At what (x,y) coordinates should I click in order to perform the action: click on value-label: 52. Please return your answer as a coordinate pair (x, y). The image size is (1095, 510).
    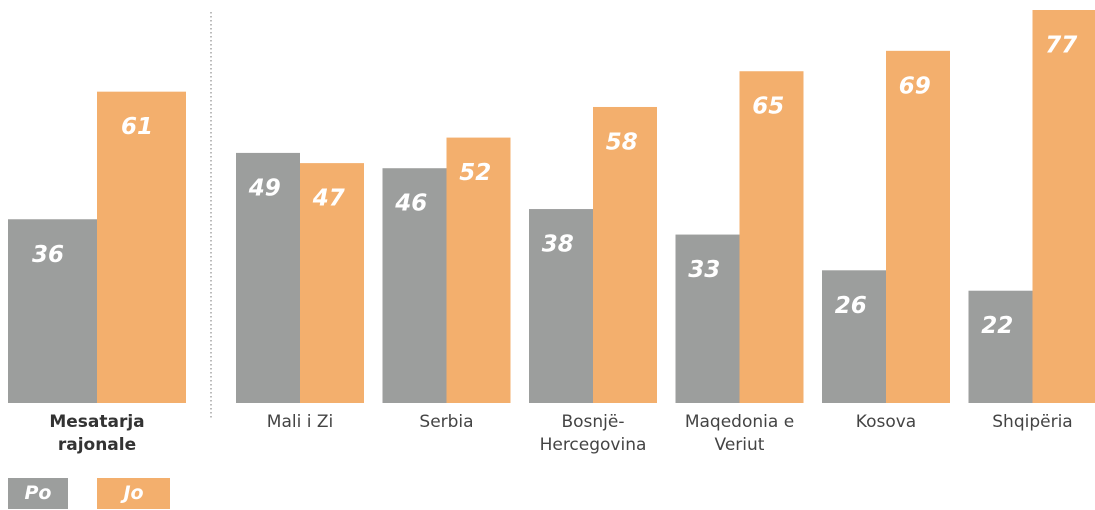
    Looking at the image, I should click on (475, 173).